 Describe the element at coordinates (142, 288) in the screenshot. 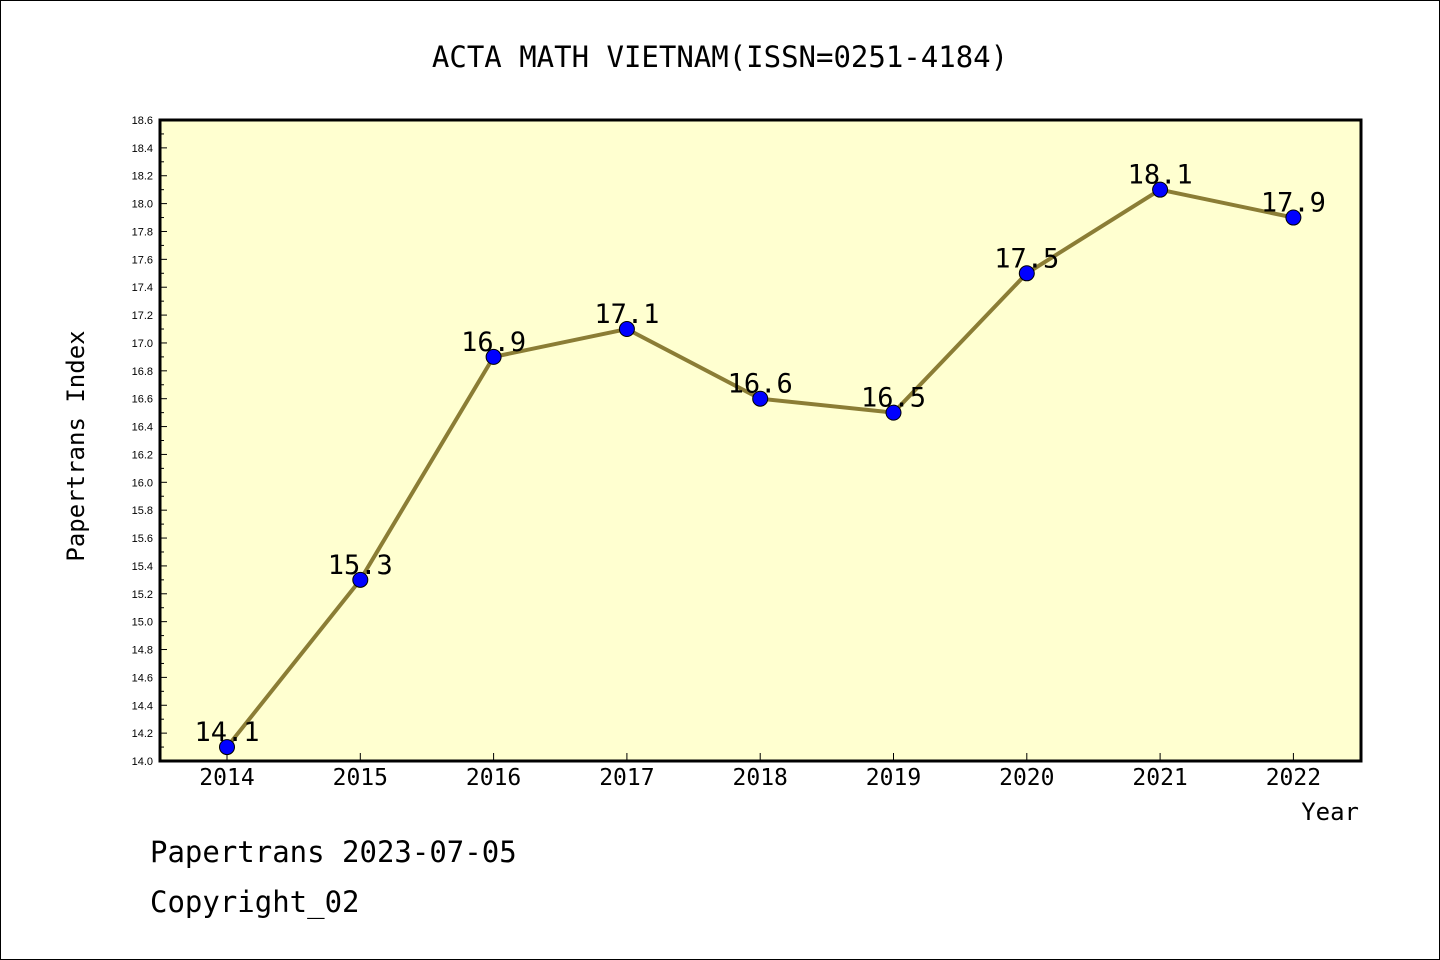

I see `y-tick-label: 17.4` at that location.